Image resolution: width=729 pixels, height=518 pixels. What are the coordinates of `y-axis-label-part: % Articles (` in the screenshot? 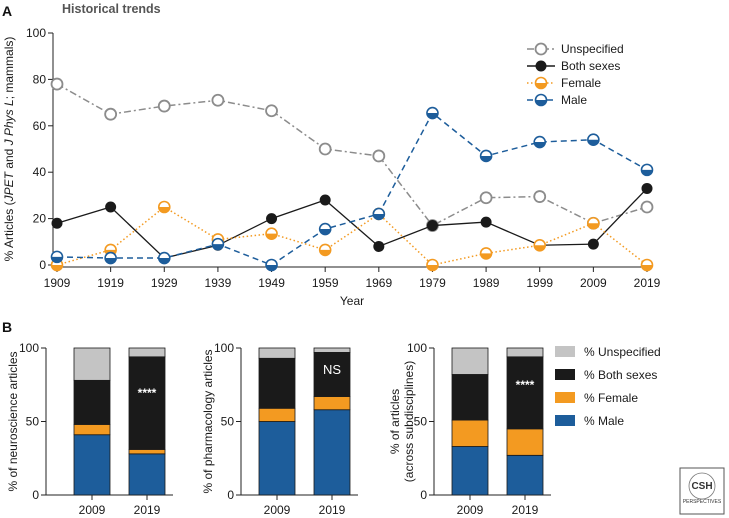 It's located at (9, 231).